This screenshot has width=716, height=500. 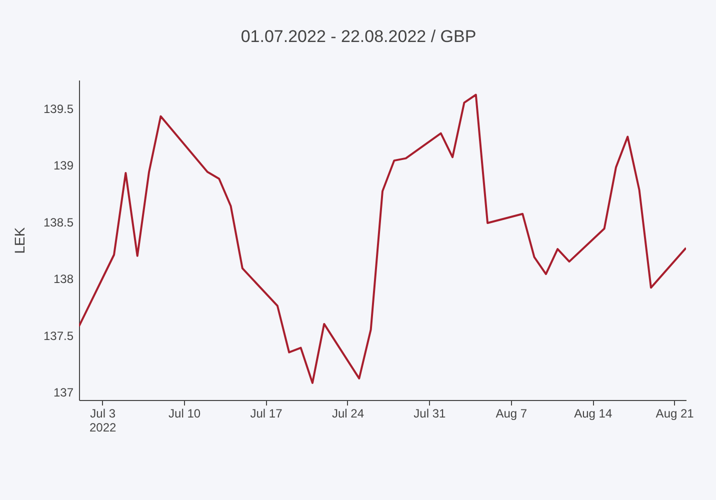 What do you see at coordinates (348, 413) in the screenshot?
I see `x-tick-label: Jul 24` at bounding box center [348, 413].